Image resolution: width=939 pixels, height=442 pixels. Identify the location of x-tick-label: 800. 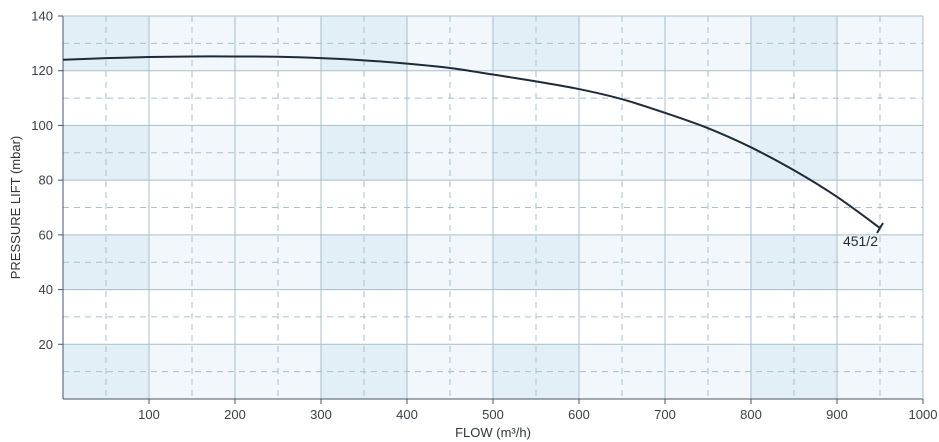
(751, 414).